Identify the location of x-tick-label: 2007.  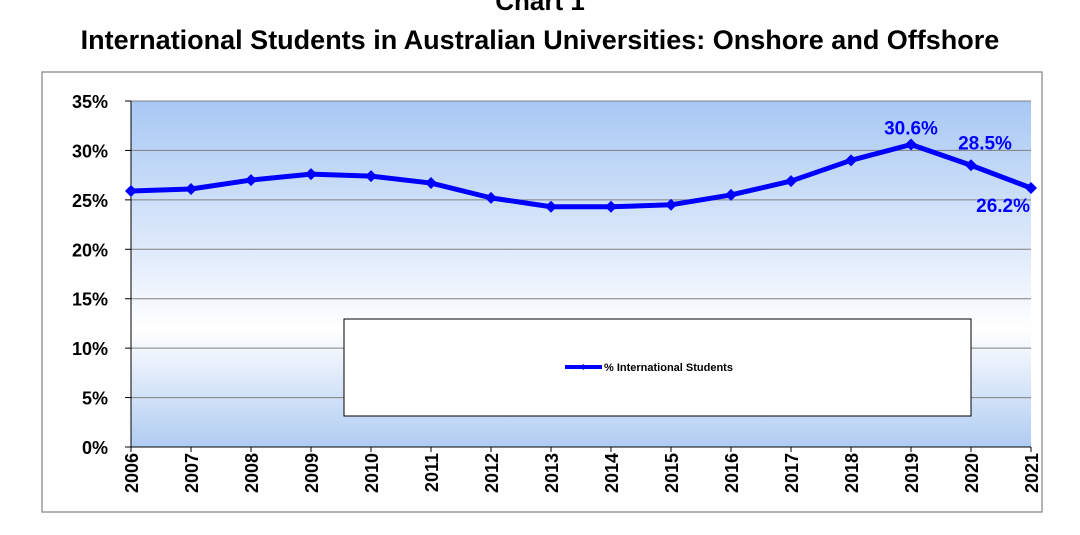
(192, 473).